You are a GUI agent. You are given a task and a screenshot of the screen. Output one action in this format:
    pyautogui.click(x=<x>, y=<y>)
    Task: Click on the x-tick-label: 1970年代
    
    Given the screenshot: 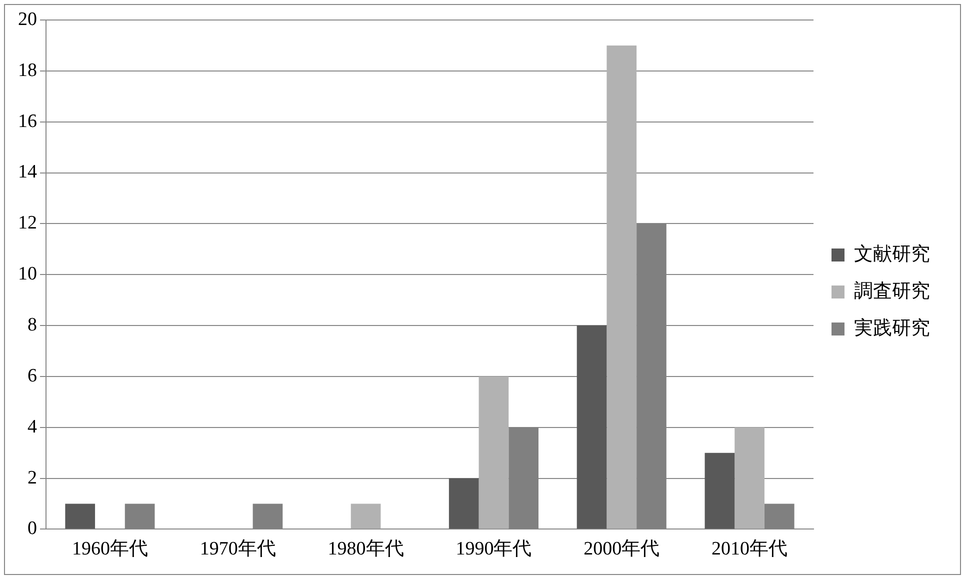 What is the action you would take?
    pyautogui.click(x=238, y=549)
    